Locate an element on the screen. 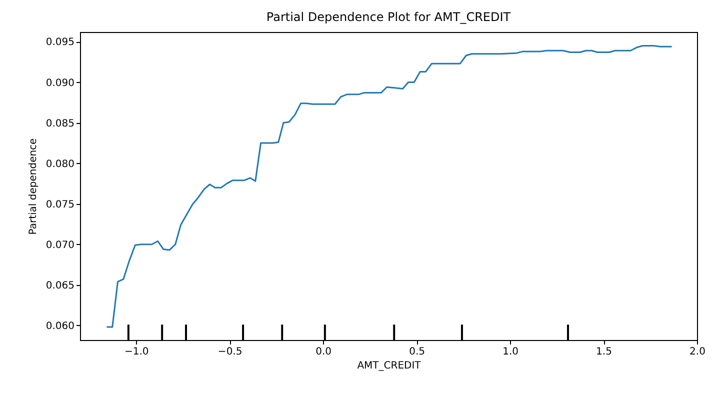 The image size is (716, 393). y-tick-label: 0.060 is located at coordinates (60, 326).